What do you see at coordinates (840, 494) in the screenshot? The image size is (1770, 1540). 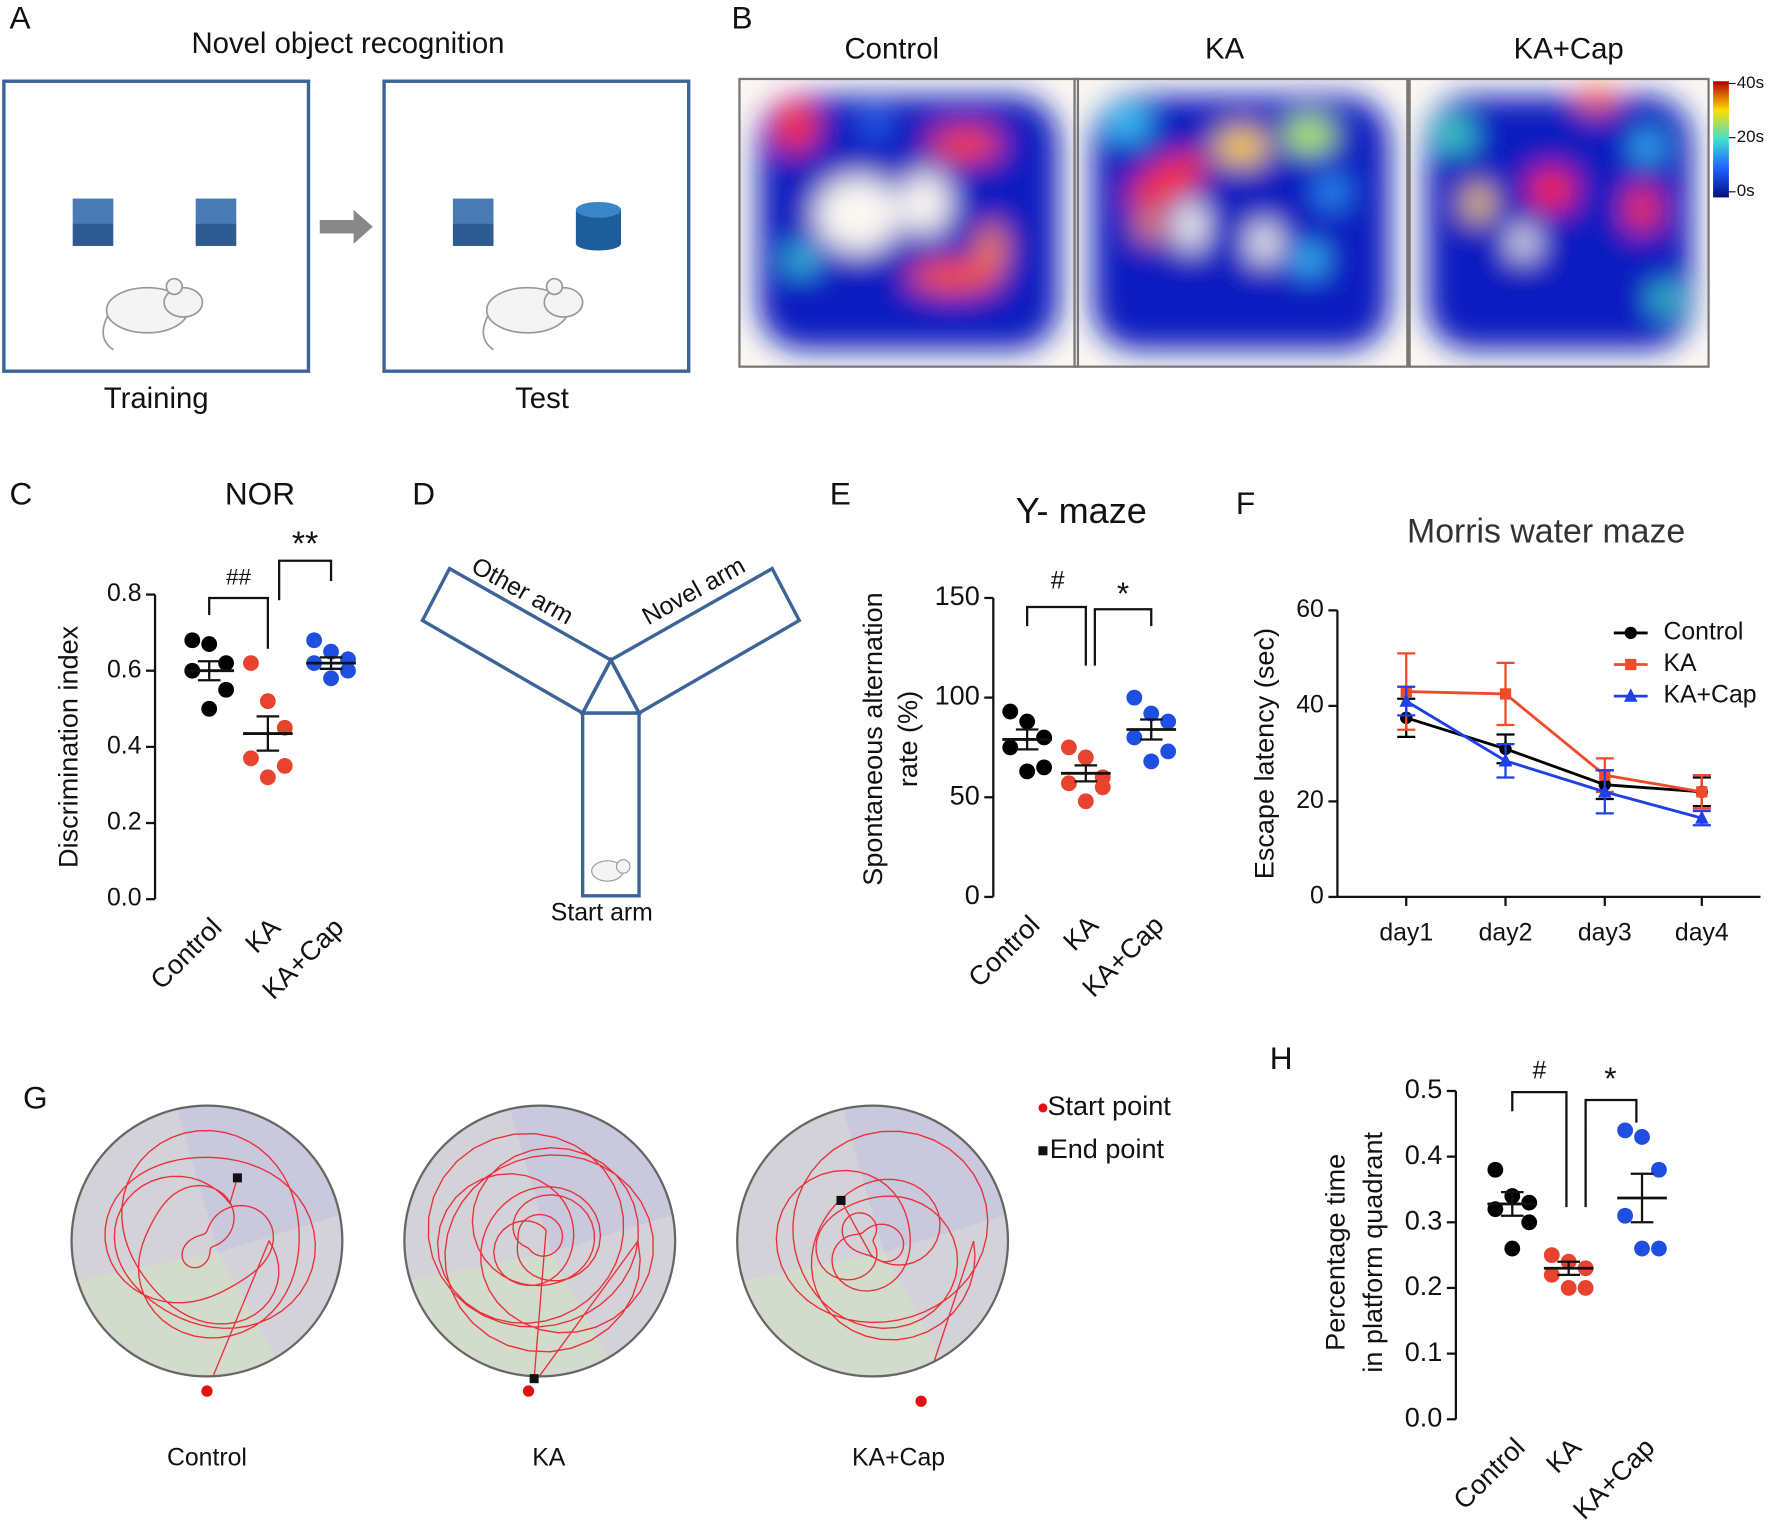 I see `panel-label: E` at bounding box center [840, 494].